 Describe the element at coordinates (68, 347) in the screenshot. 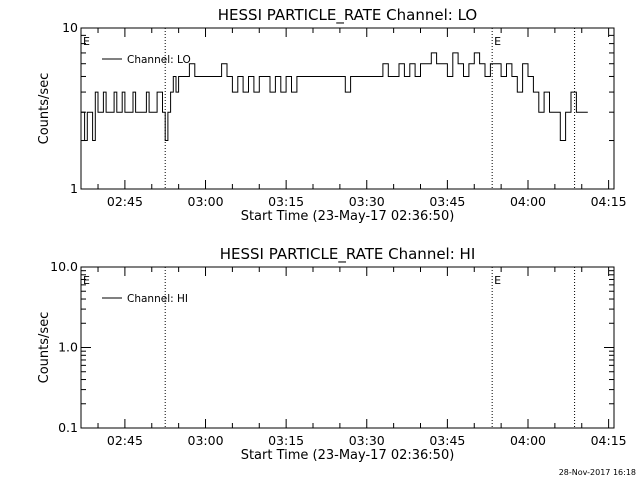

I see `y-tick-label: 1.0` at that location.